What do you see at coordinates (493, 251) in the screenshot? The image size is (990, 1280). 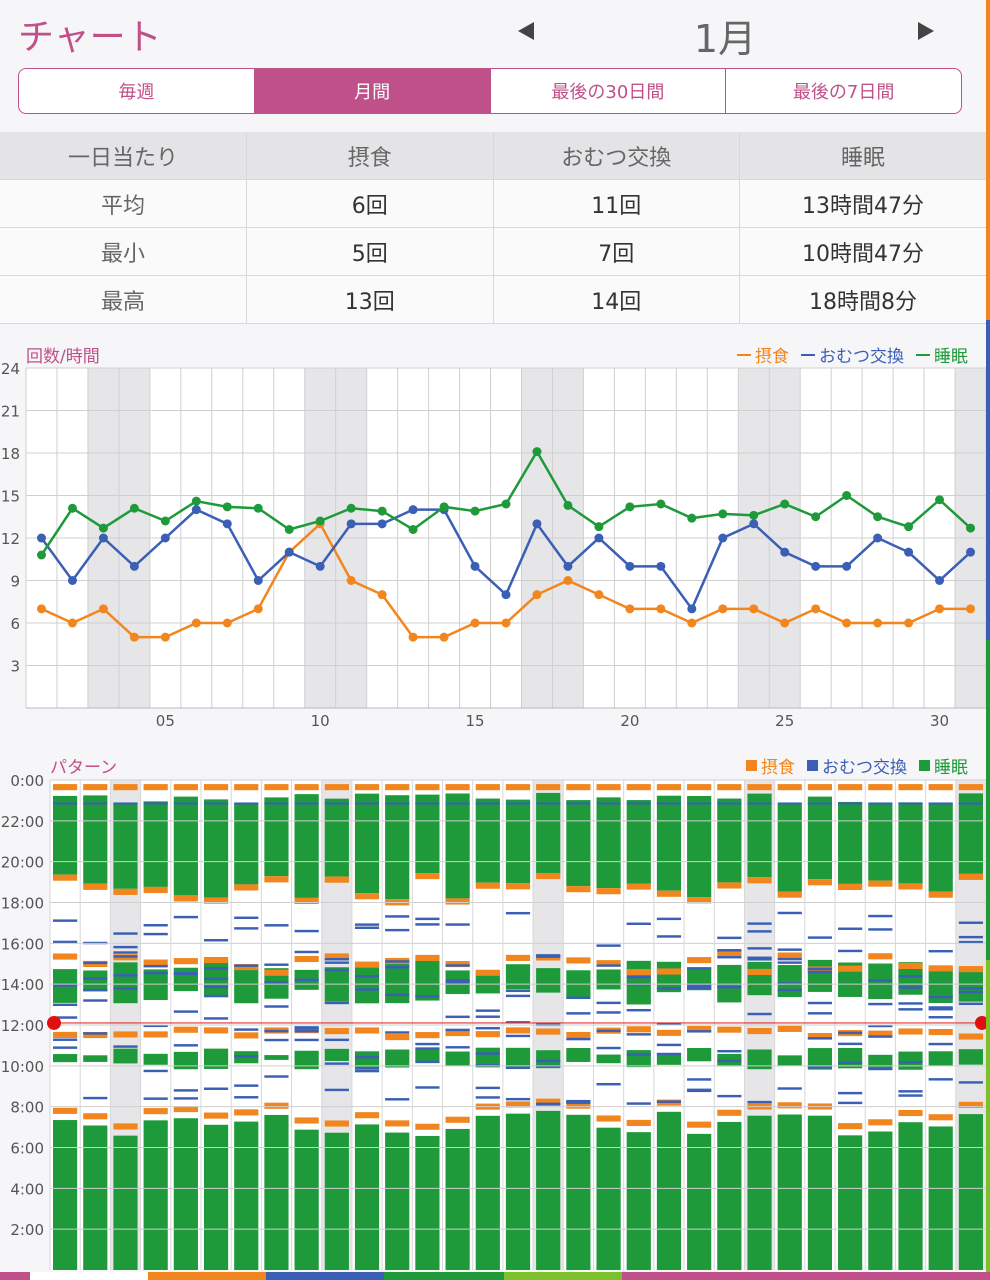 I see `table-row: 最小 5回 7回 10時間47分` at bounding box center [493, 251].